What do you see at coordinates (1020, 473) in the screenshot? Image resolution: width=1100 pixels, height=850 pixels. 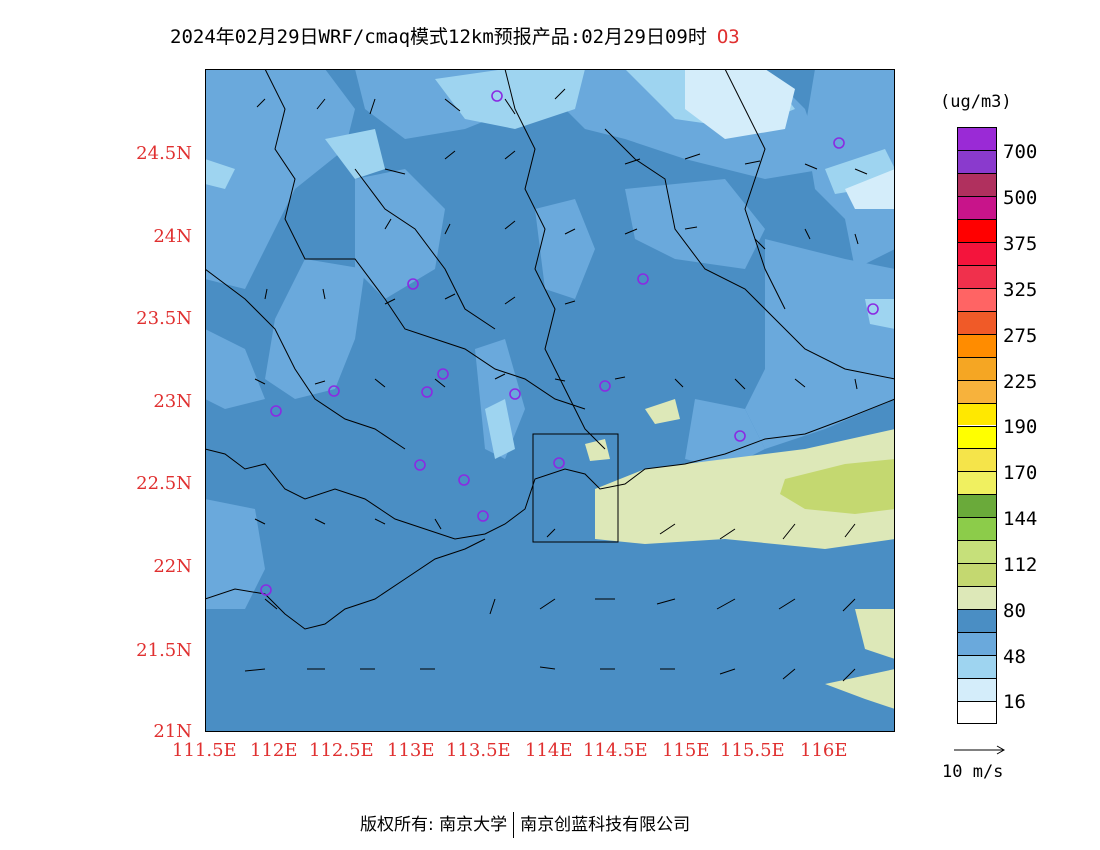 I see `legend-label: 170` at bounding box center [1020, 473].